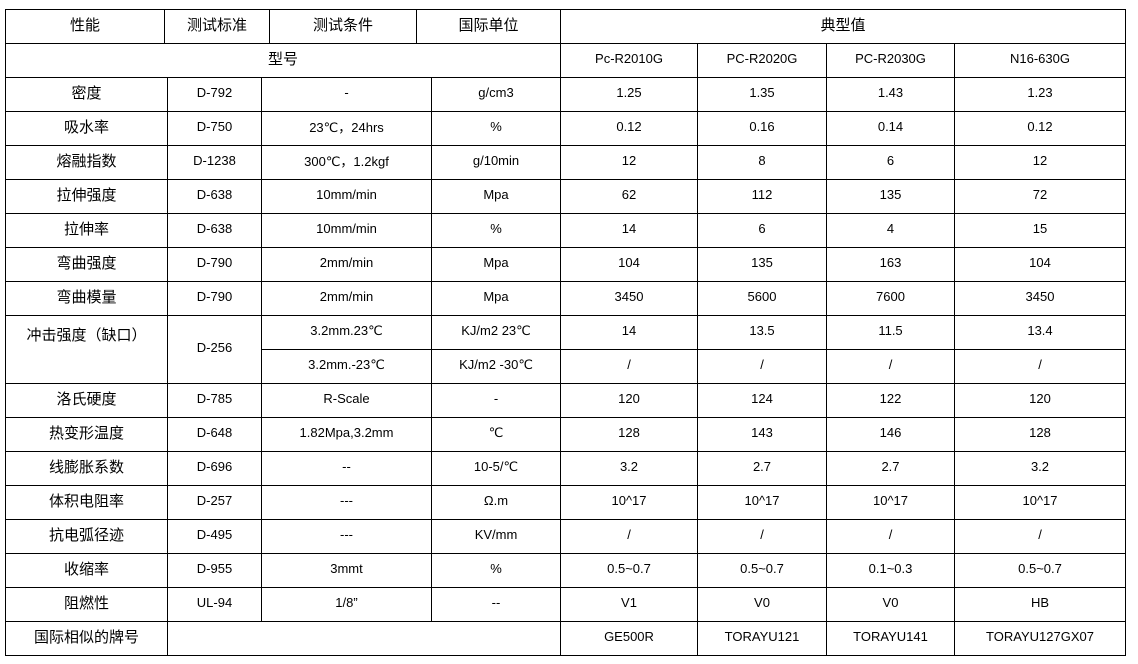 This screenshot has height=664, width=1138. I want to click on test-standard: D-256, so click(214, 349).